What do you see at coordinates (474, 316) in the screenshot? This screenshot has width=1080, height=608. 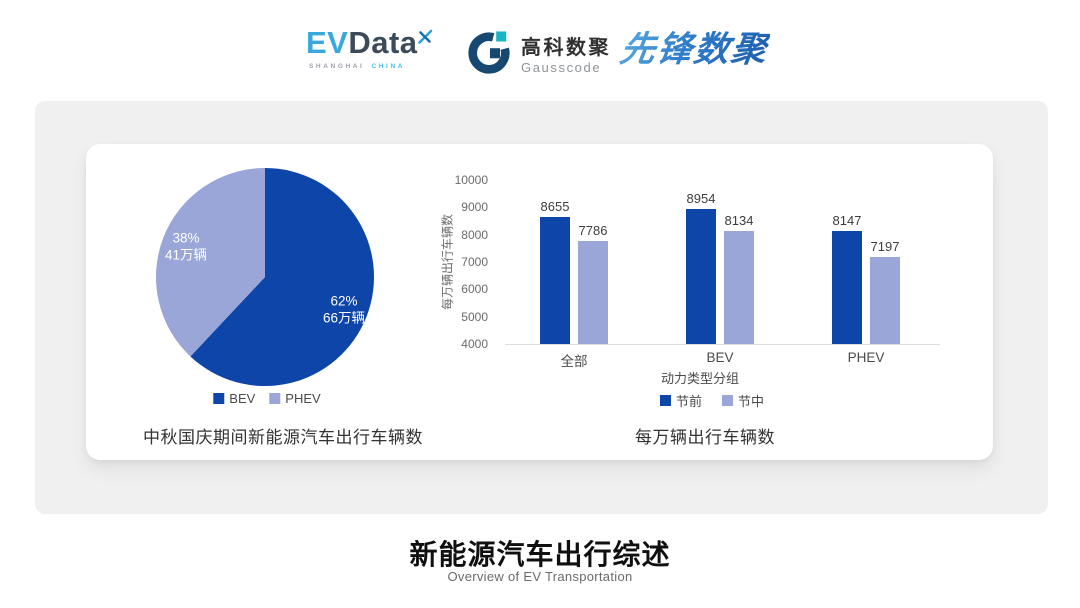 I see `y-tick-label-5000: 5000` at bounding box center [474, 316].